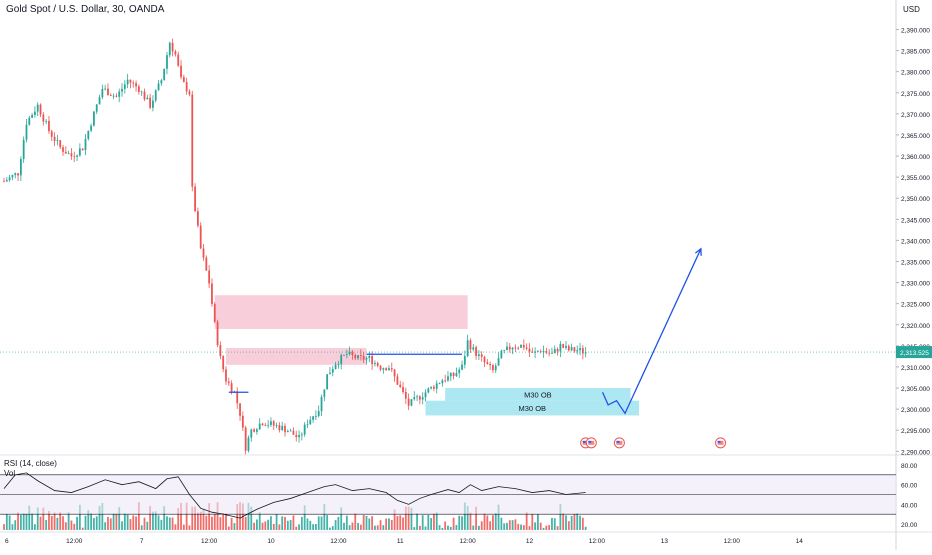  Describe the element at coordinates (915, 157) in the screenshot. I see `price-tick-label: 2,360.000` at that location.